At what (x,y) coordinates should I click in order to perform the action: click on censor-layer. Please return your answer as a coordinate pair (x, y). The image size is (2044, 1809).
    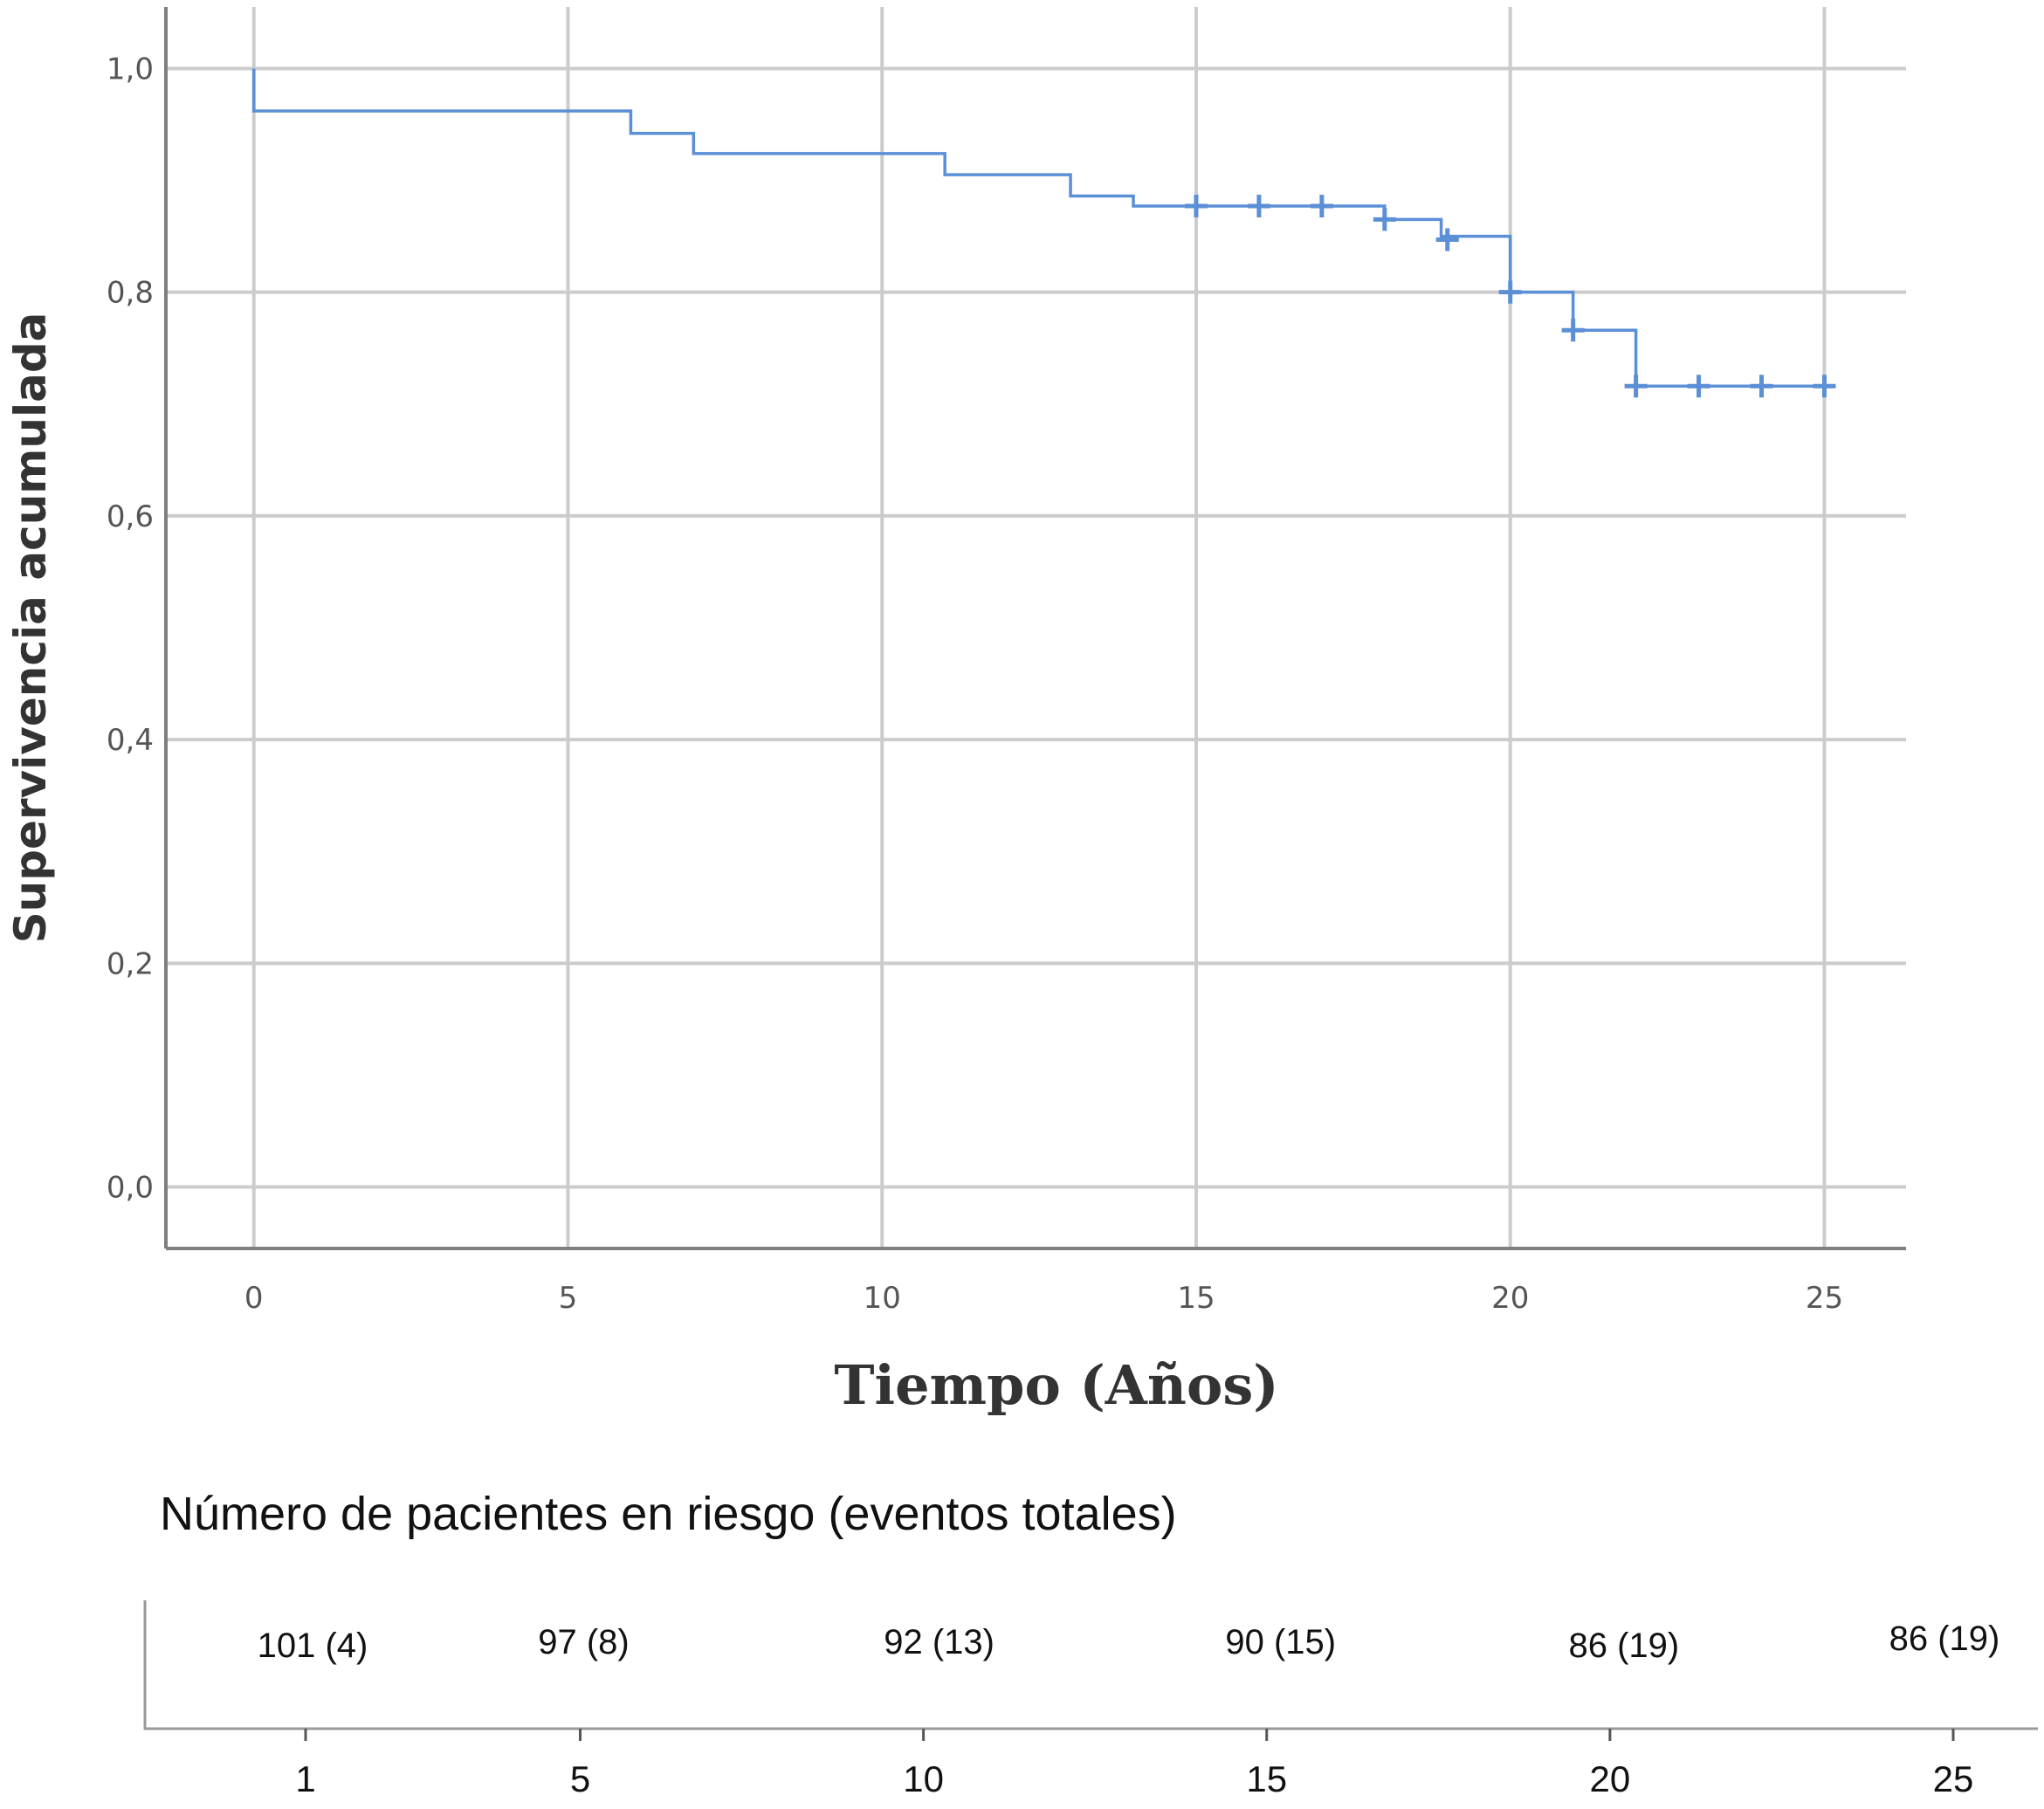
    Looking at the image, I should click on (1510, 296).